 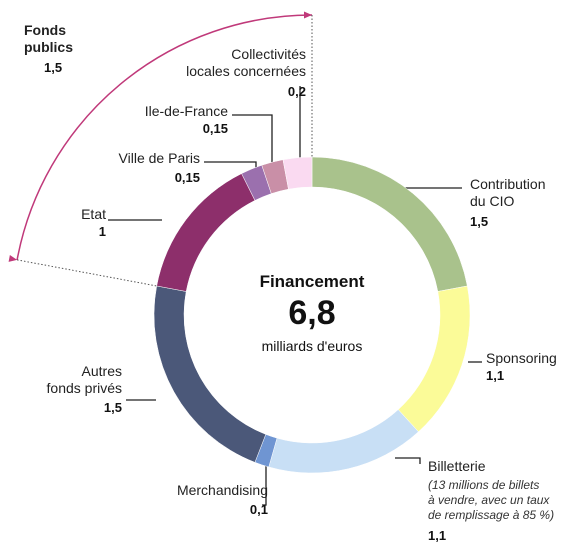 I want to click on category-label: Etat, so click(x=93, y=214).